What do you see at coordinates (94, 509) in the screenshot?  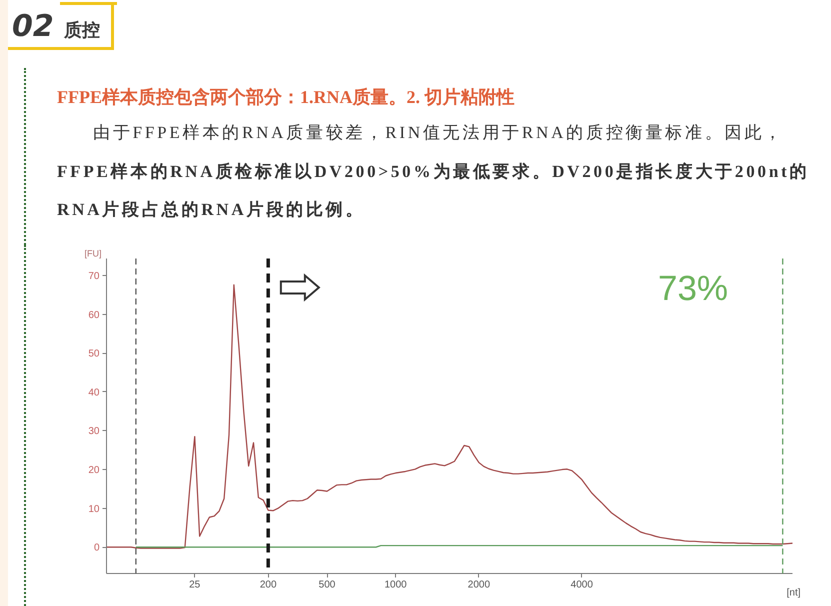 I see `y-tick-label: 10` at bounding box center [94, 509].